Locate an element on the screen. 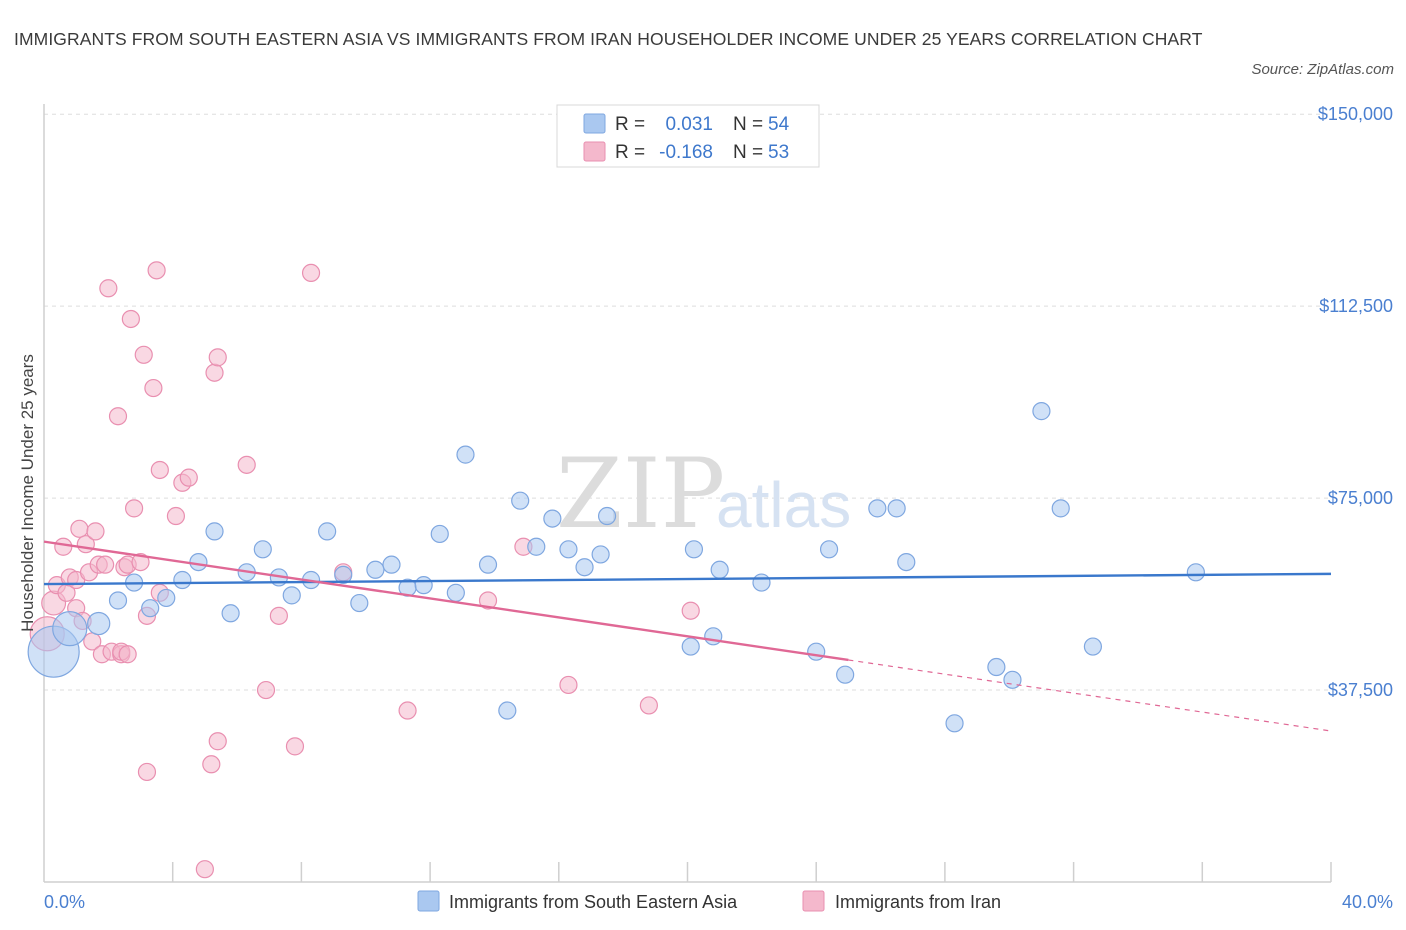  x-ticks is located at coordinates (751, 872).